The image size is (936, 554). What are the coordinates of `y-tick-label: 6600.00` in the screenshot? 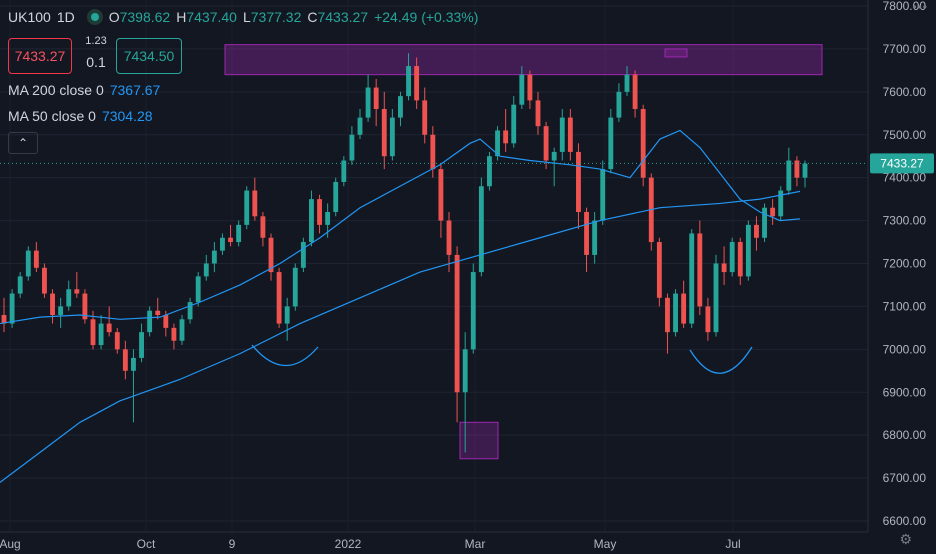 It's located at (905, 521).